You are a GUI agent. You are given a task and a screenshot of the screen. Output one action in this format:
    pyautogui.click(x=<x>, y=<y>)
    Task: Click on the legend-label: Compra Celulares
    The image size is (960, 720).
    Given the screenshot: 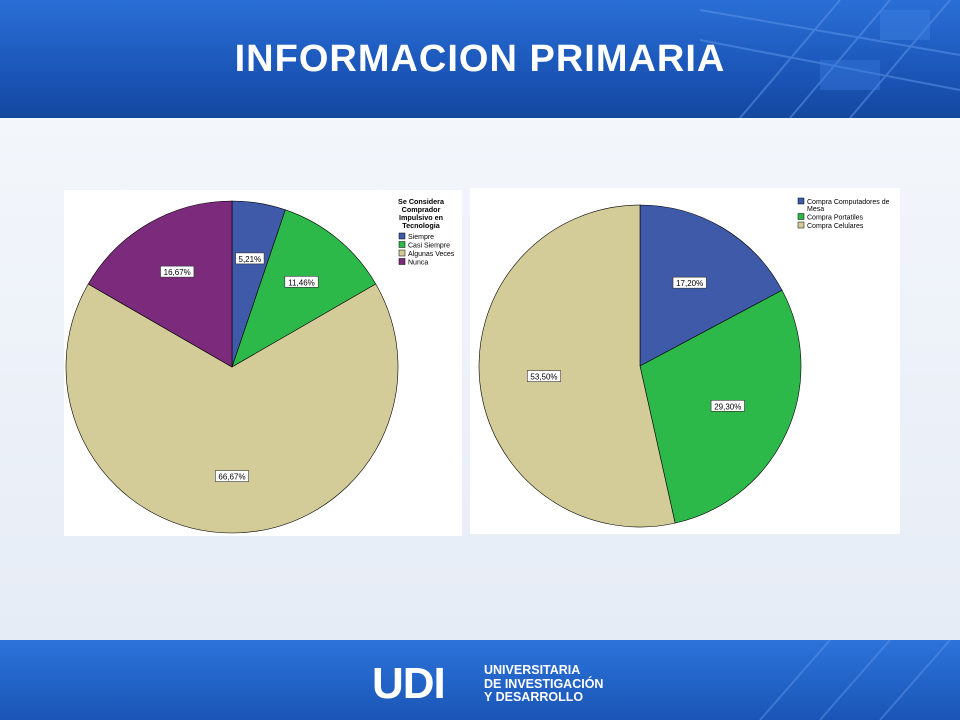 What is the action you would take?
    pyautogui.click(x=835, y=226)
    